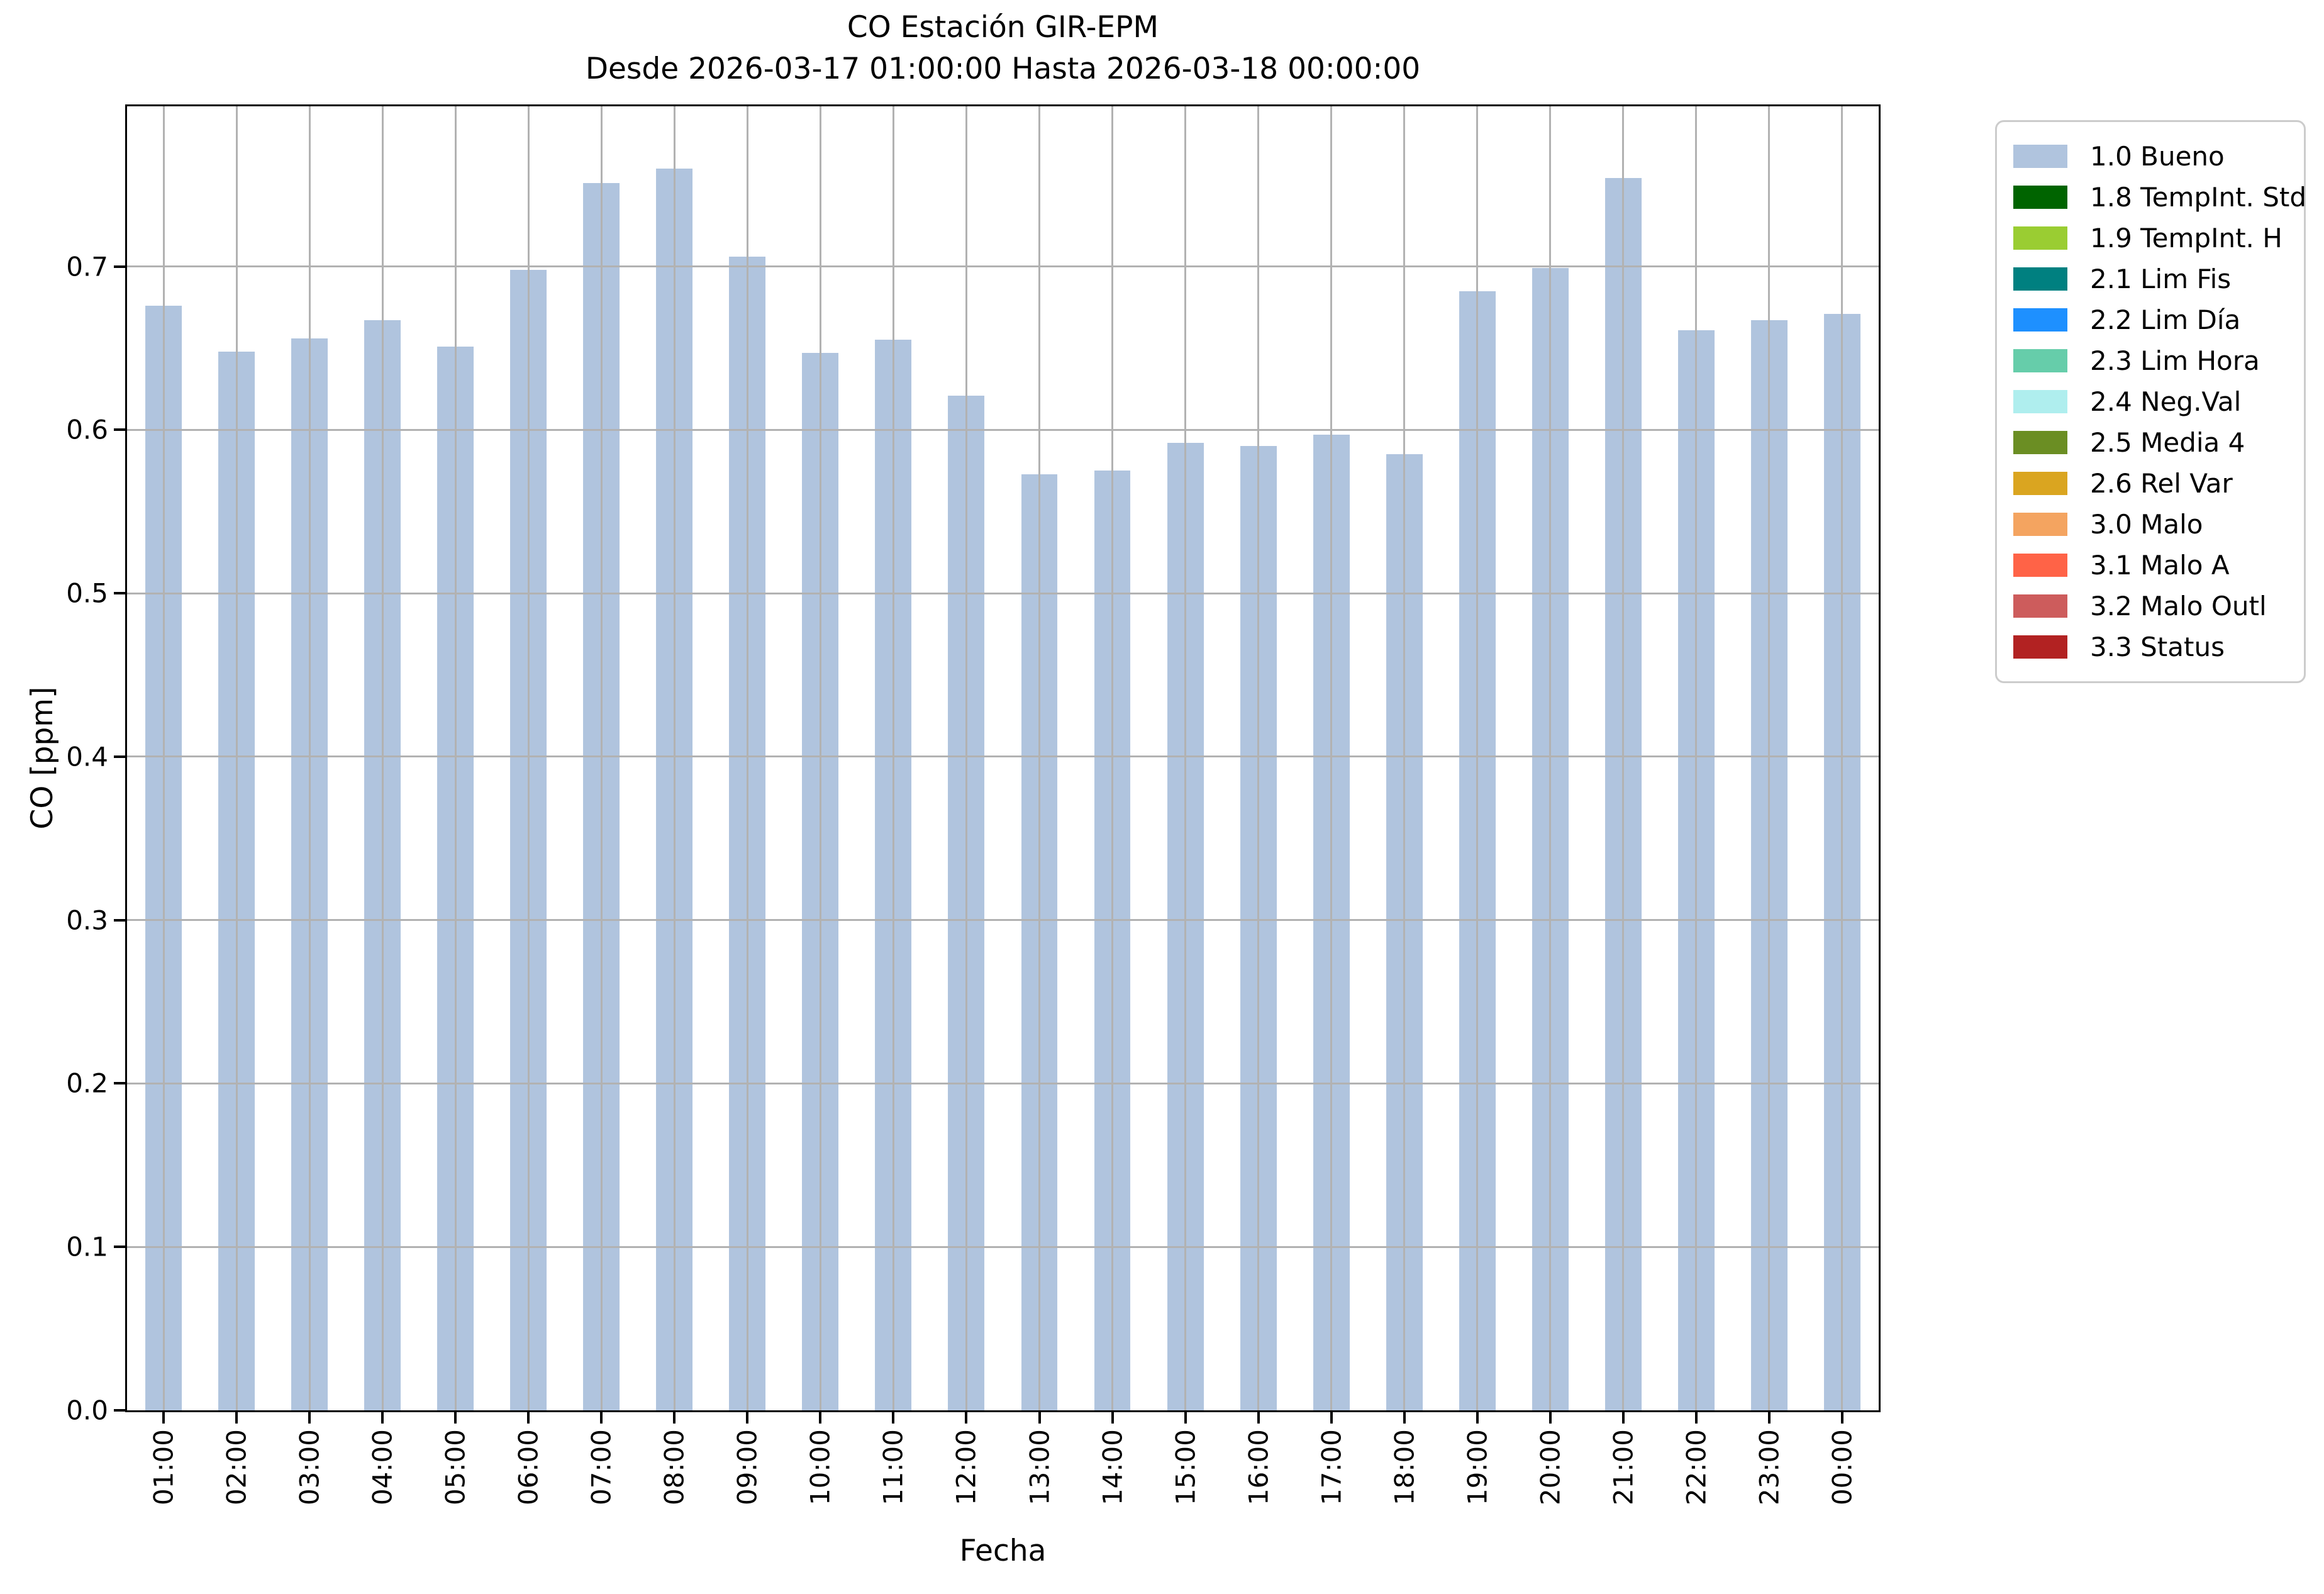 The height and width of the screenshot is (1594, 2324). Describe the element at coordinates (87, 920) in the screenshot. I see `y-tick-label: 0.3` at that location.